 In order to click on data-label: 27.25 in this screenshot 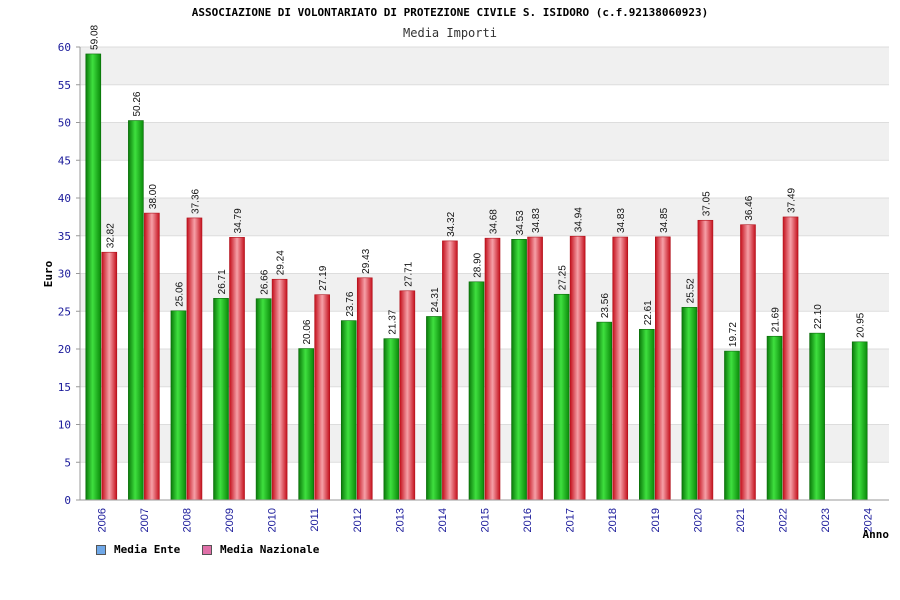, I will do `click(563, 277)`.